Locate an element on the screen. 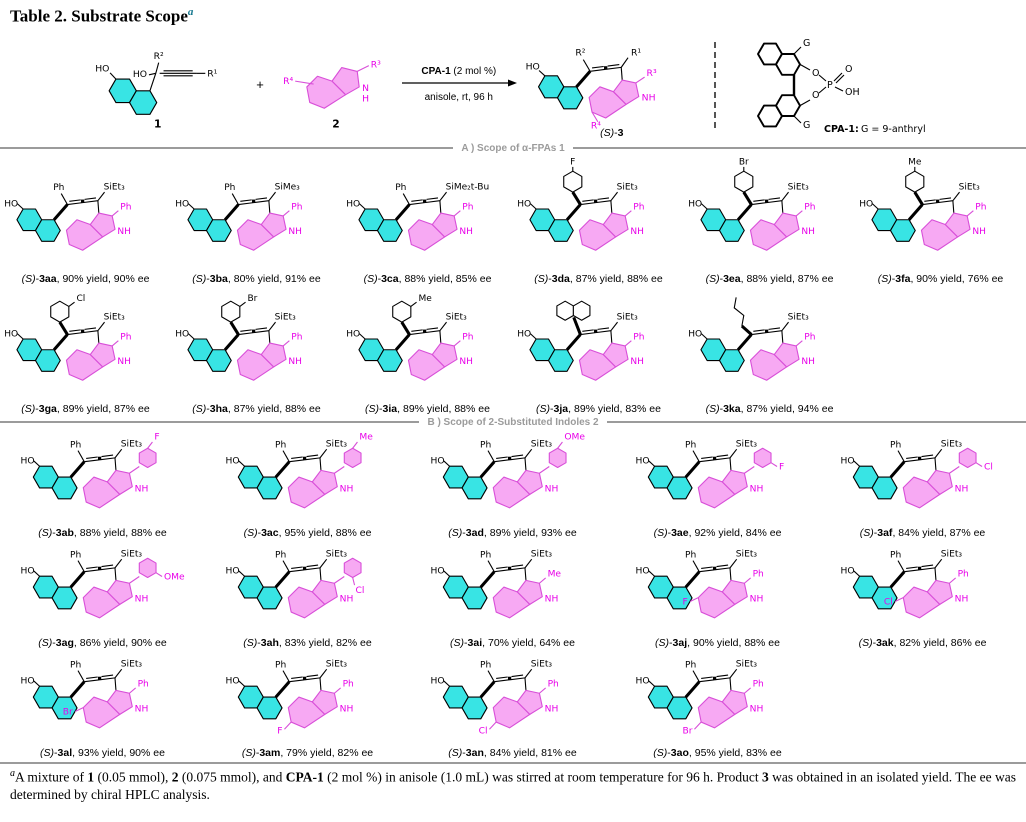 The image size is (1026, 822). arrow-head is located at coordinates (512, 83).